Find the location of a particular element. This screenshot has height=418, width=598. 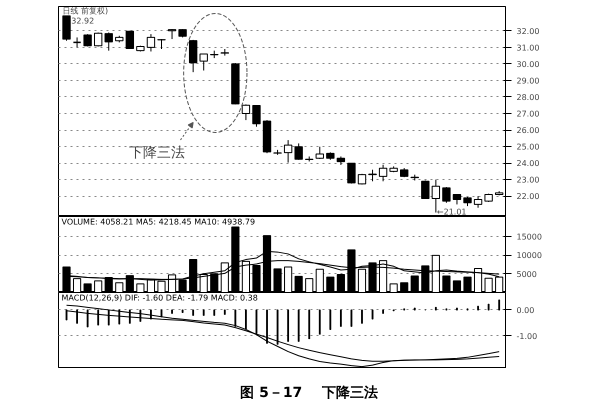

y-tick-label: 27.00 is located at coordinates (528, 113).